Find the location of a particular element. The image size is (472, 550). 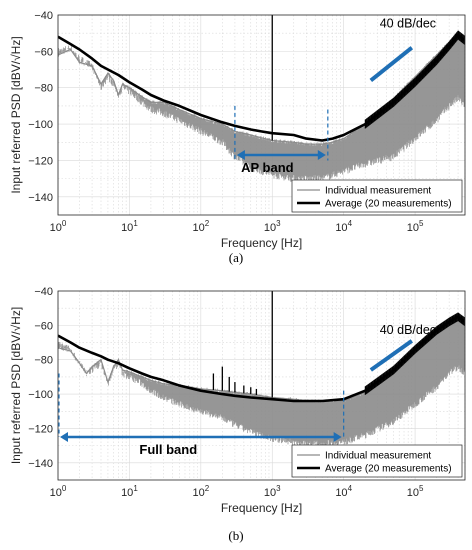

panel-caption: (a) is located at coordinates (236, 257).